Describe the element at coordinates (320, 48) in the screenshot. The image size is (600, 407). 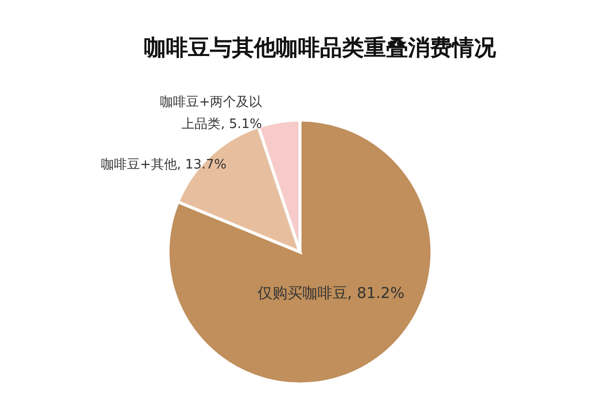
I see `chart-title: 咖啡豆与其他咖啡品类重叠消费情况` at that location.